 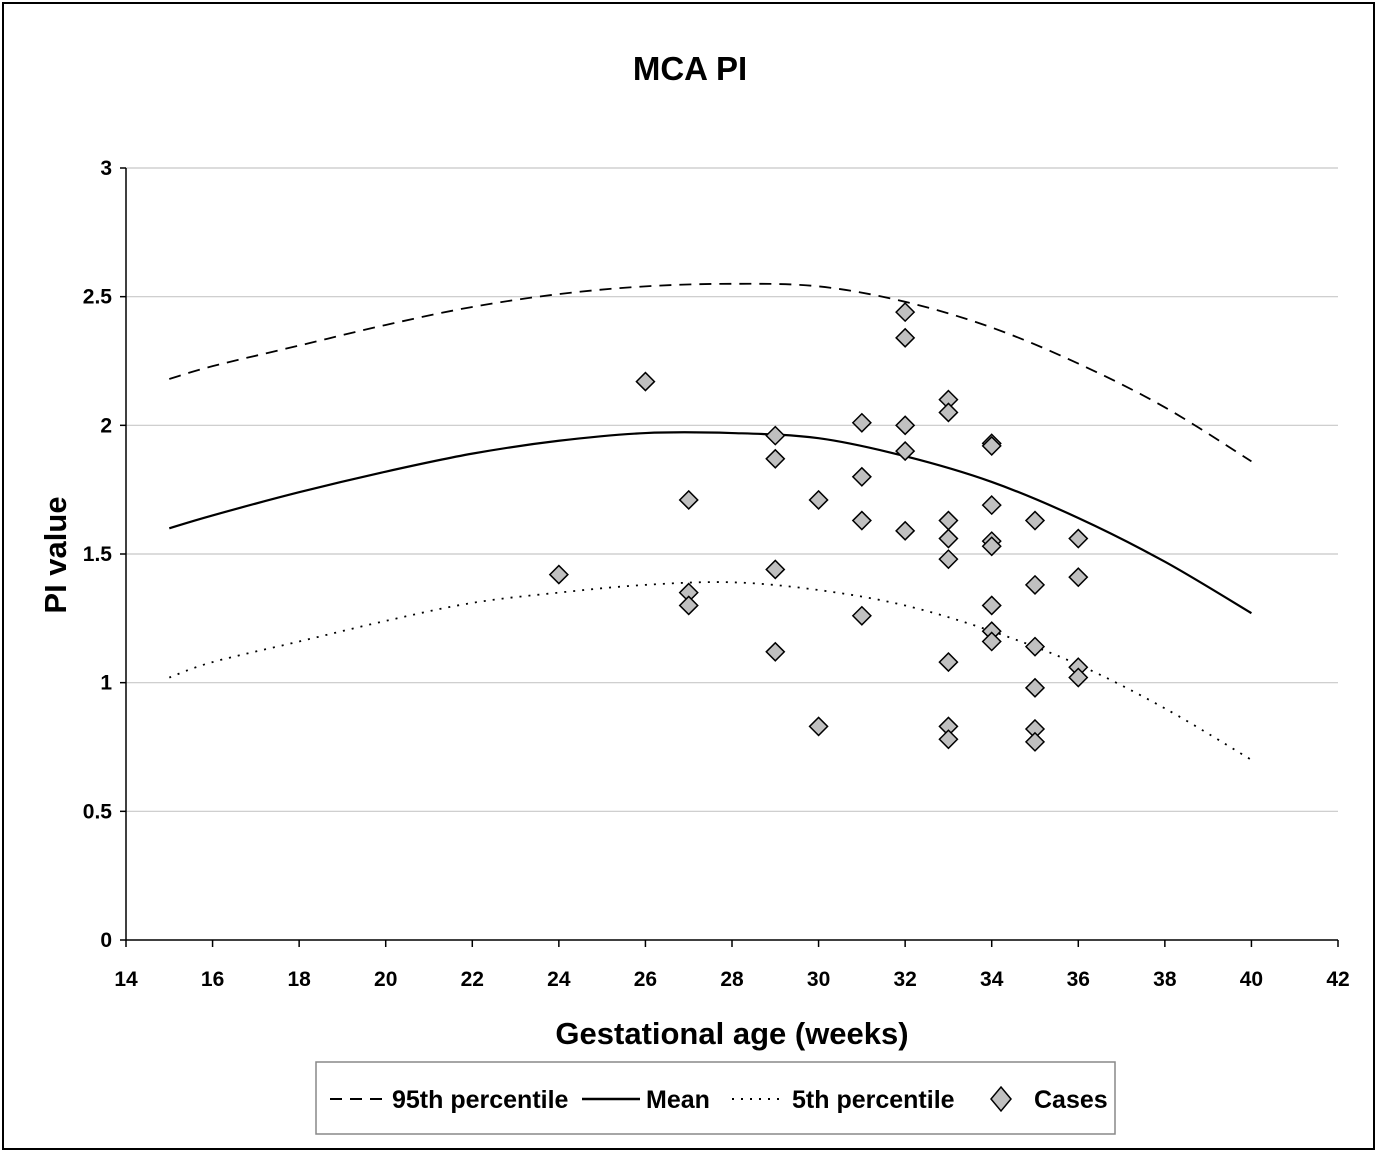 I want to click on x-tick-label: 34, so click(x=992, y=979).